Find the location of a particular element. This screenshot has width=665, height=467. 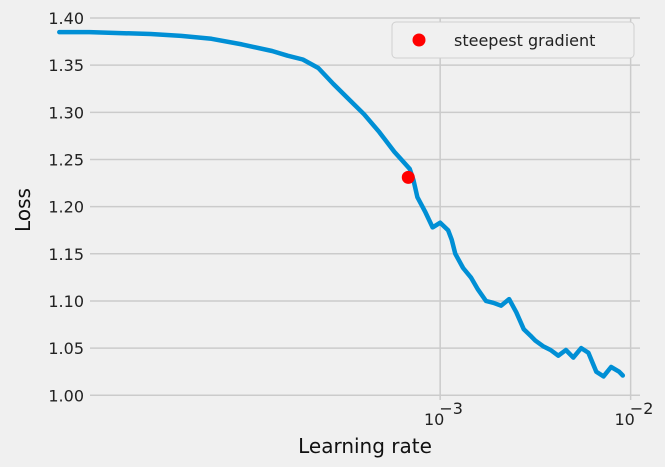

y-tick-label: 1.20 is located at coordinates (66, 207).